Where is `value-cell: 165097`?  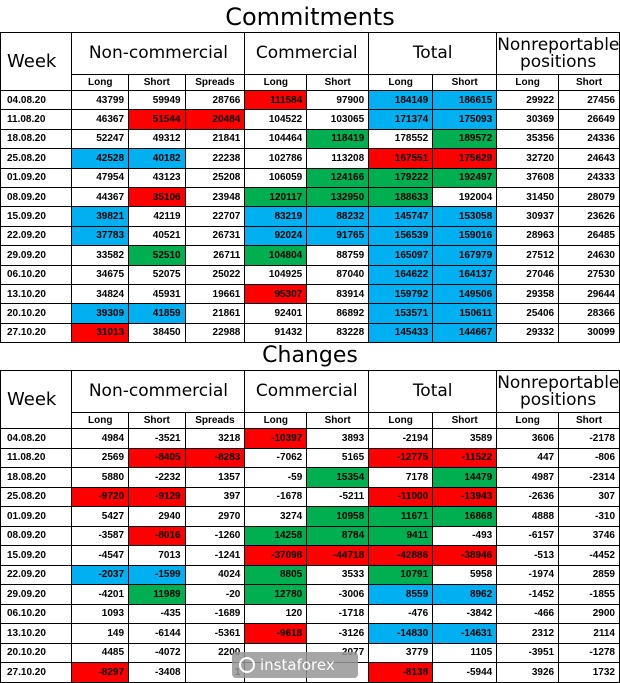 value-cell: 165097 is located at coordinates (401, 255).